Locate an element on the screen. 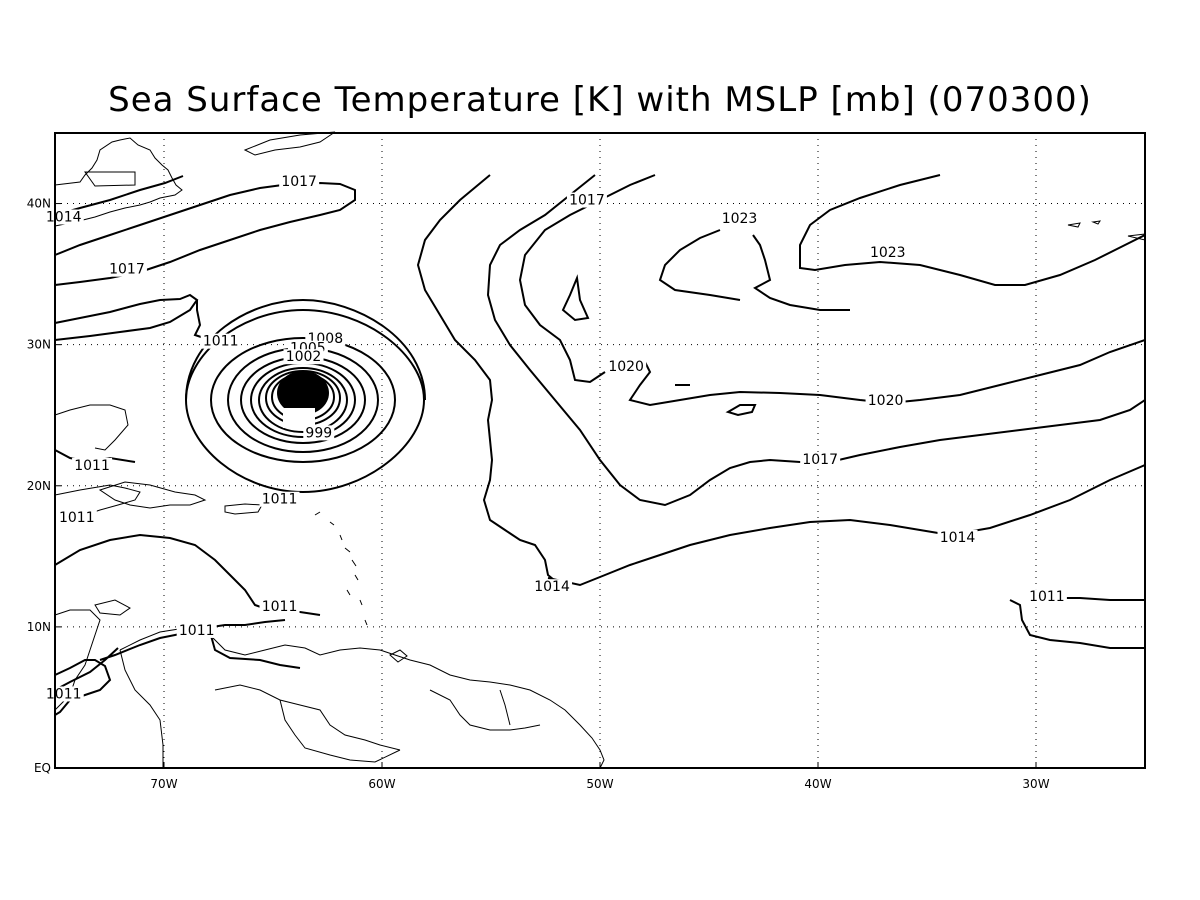 Image resolution: width=1200 pixels, height=900 pixels. contour-label: 1002 is located at coordinates (304, 357).